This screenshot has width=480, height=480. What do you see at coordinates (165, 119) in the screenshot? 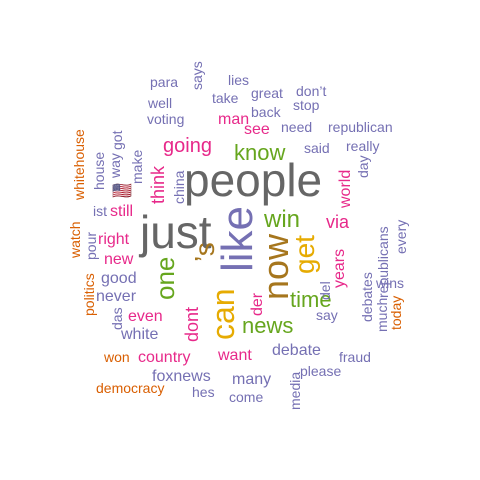
I see `word-voting: voting` at bounding box center [165, 119].